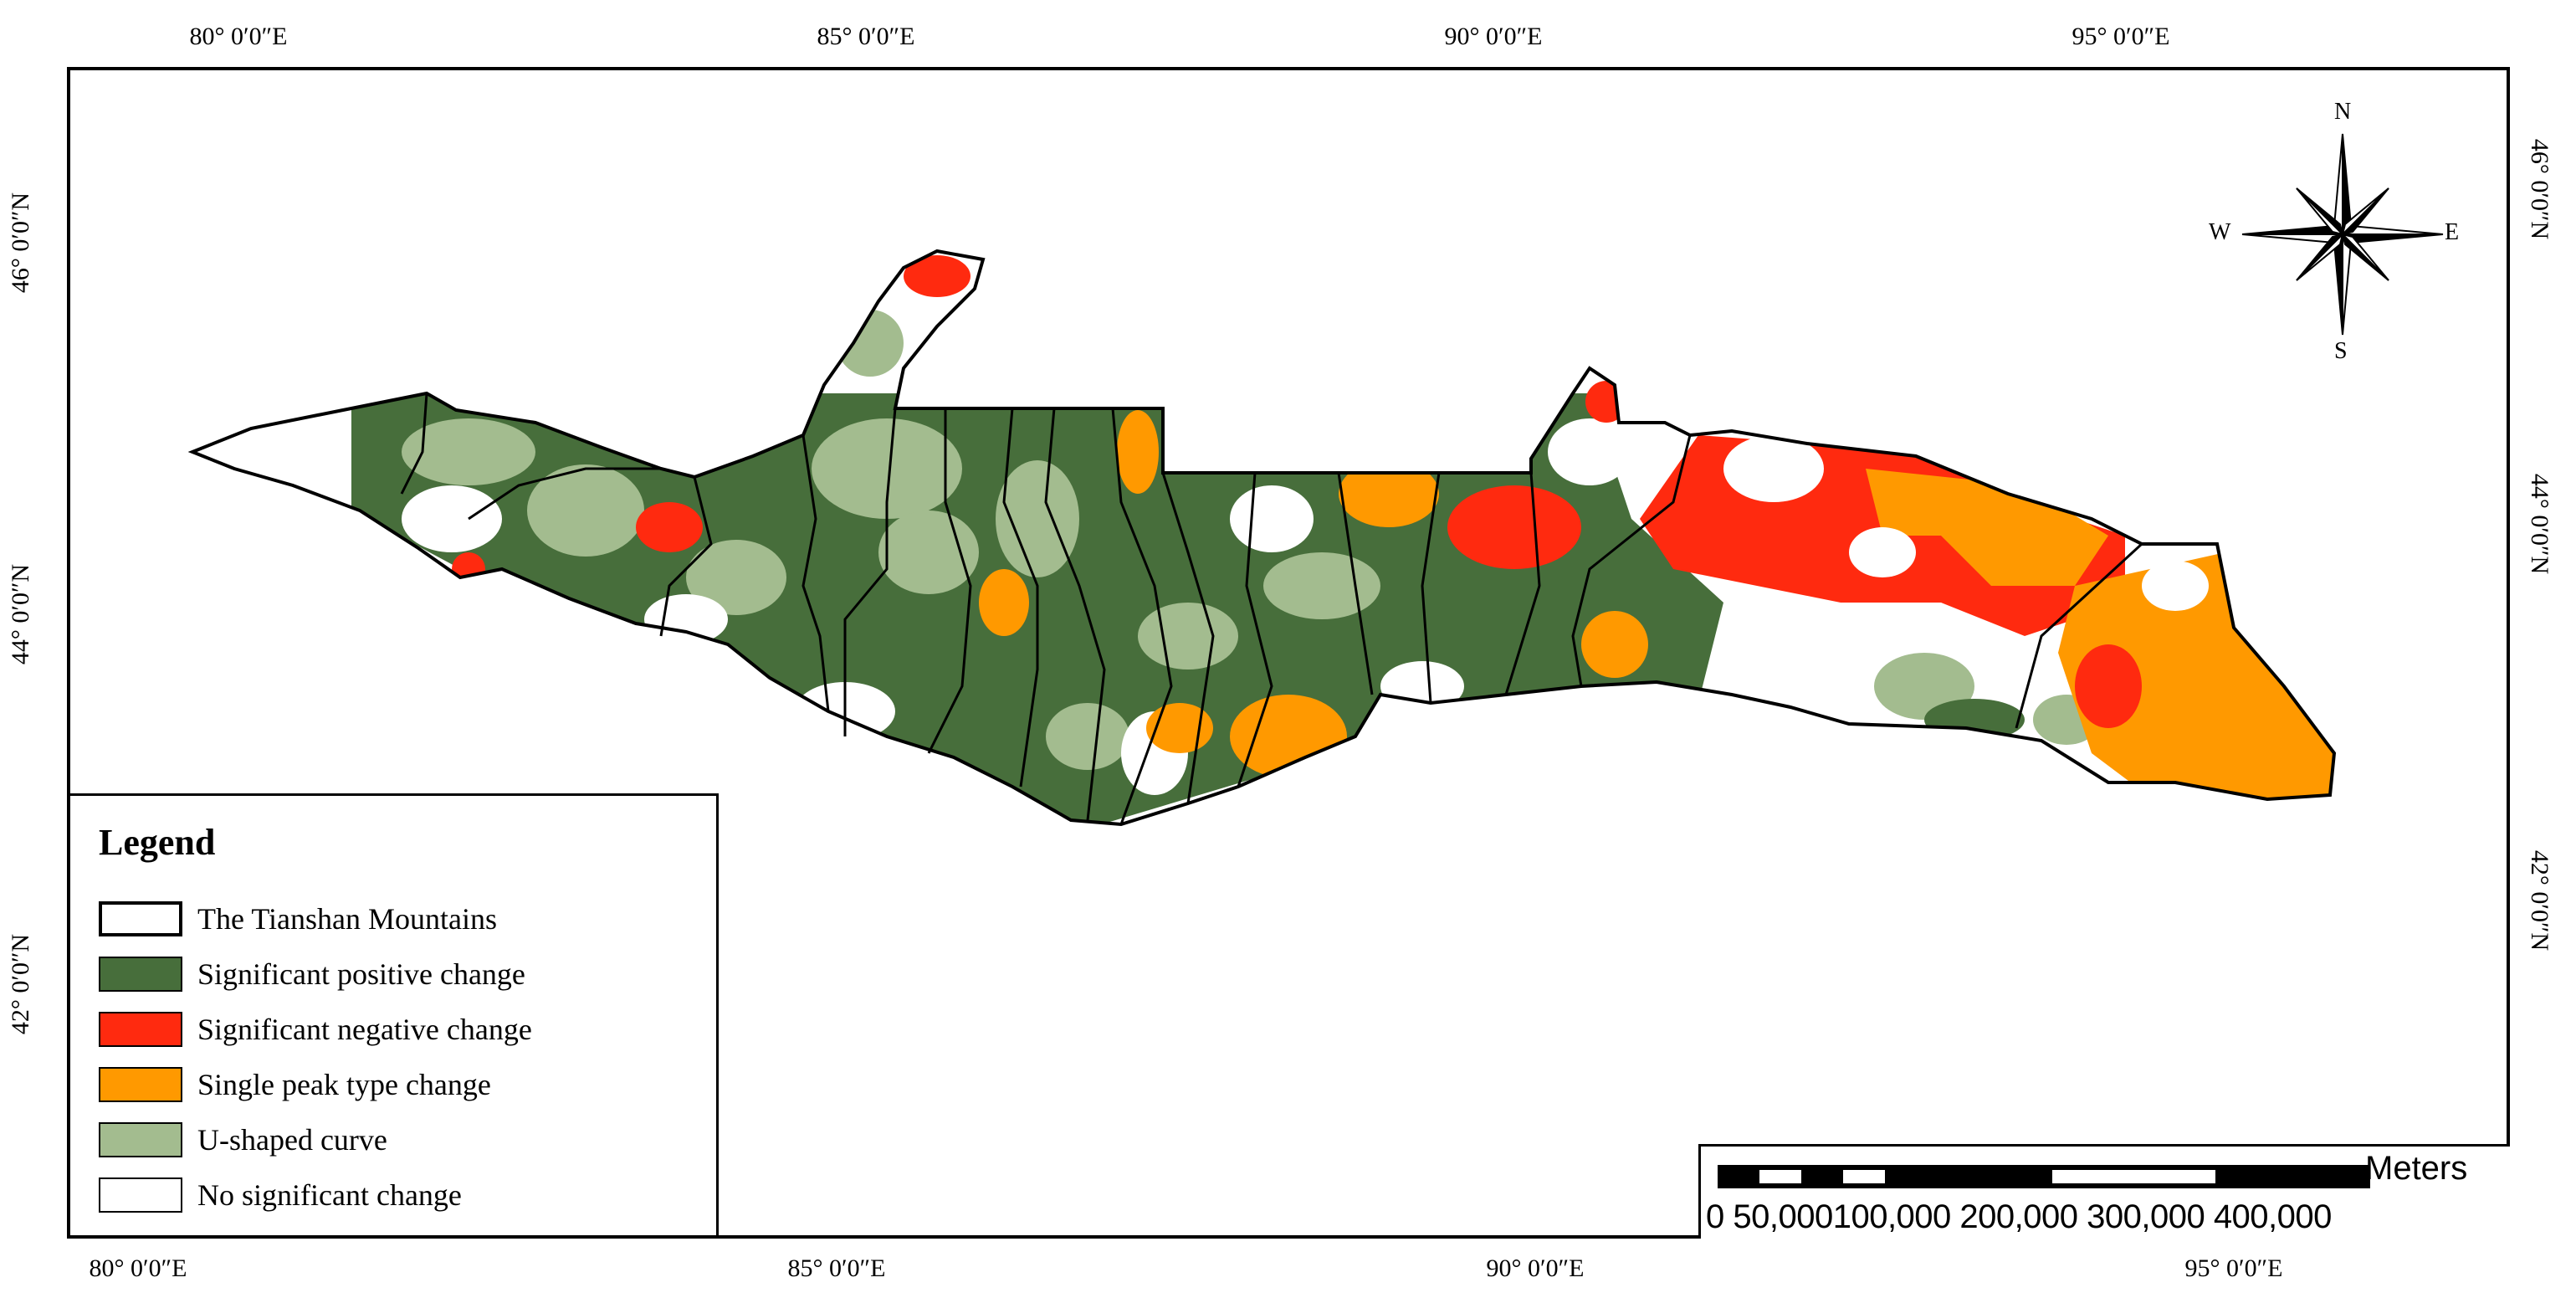 This screenshot has width=2576, height=1298. Describe the element at coordinates (1536, 1268) in the screenshot. I see `lon-tick-bottom-90: 90° 0′0″E` at that location.